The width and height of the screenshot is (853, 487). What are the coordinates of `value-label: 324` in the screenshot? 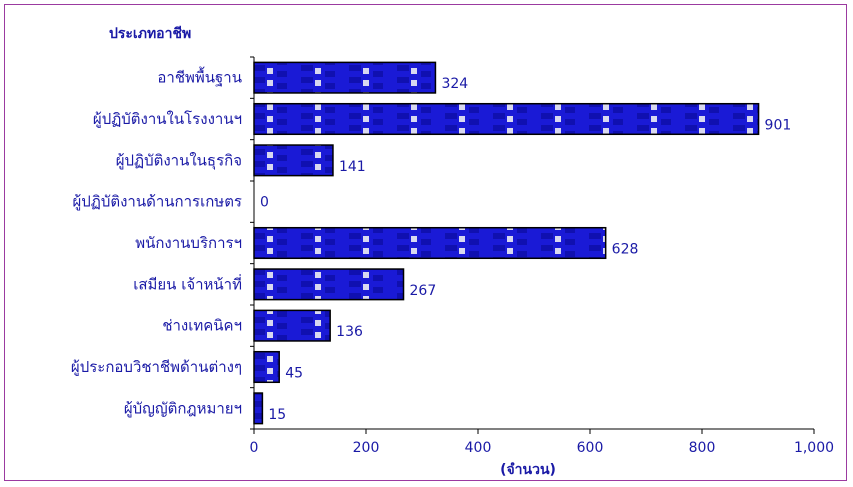 It's located at (454, 84).